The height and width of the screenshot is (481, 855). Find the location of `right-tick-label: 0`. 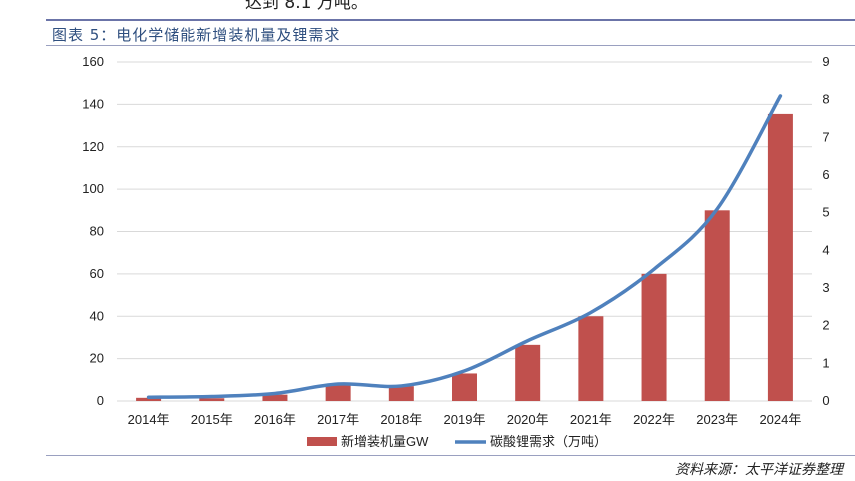

right-tick-label: 0 is located at coordinates (825, 400).